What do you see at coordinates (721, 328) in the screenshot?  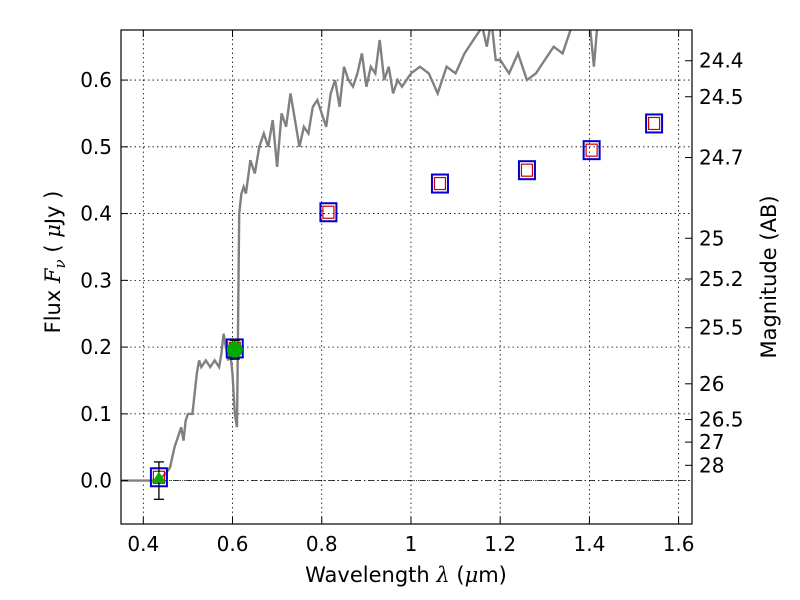 I see `y2-tick-label: 25.5` at bounding box center [721, 328].